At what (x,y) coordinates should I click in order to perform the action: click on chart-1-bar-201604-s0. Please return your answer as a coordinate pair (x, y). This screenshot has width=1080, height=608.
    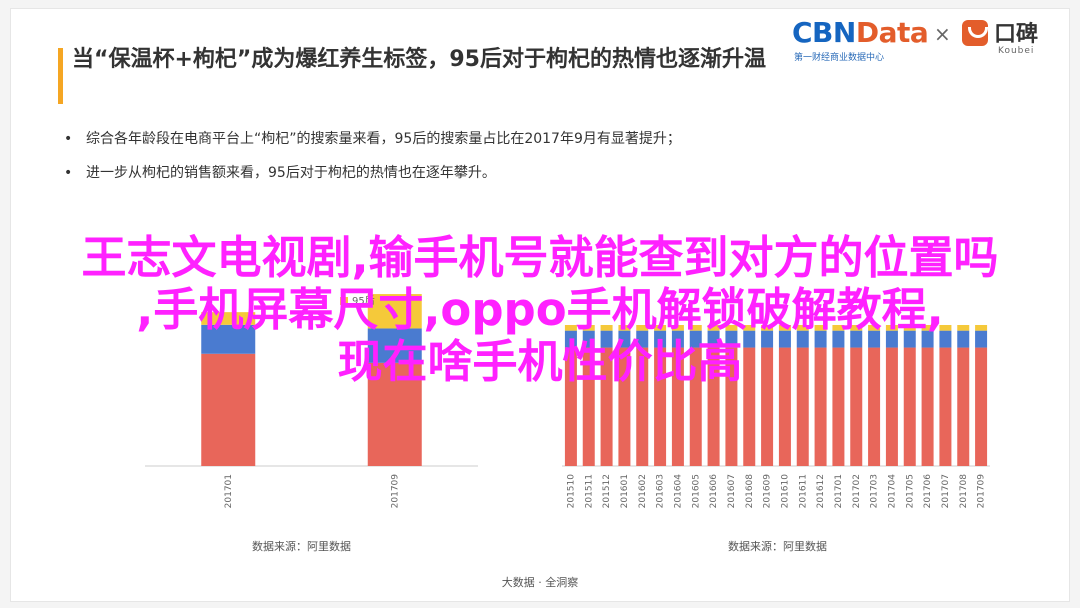
    Looking at the image, I should click on (677, 406).